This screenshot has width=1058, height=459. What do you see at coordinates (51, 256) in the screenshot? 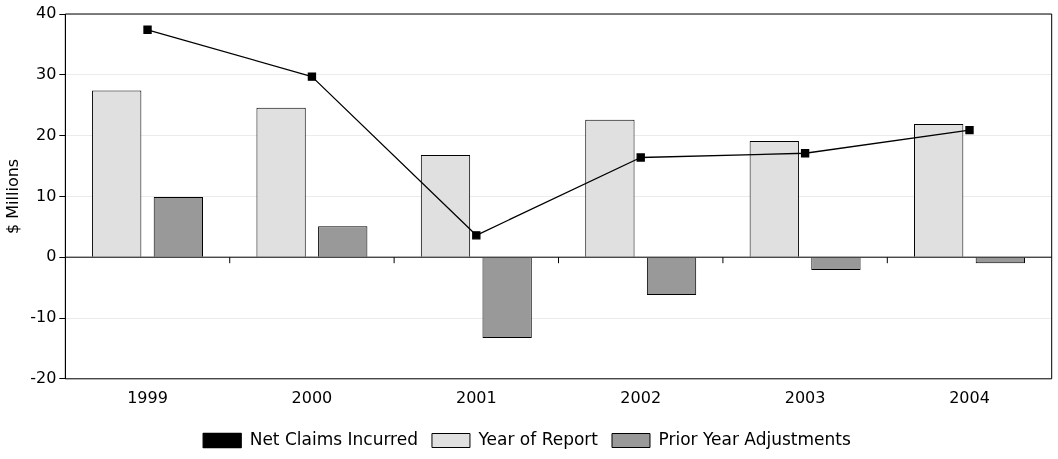
I see `y-tick-label: 0` at bounding box center [51, 256].